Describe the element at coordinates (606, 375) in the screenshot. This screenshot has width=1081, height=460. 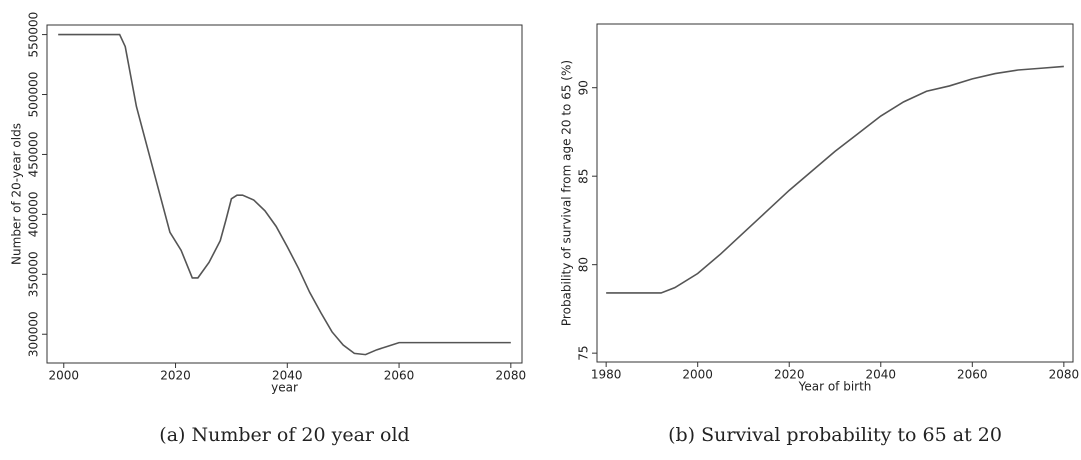
I see `x-tick-label: 1980` at that location.